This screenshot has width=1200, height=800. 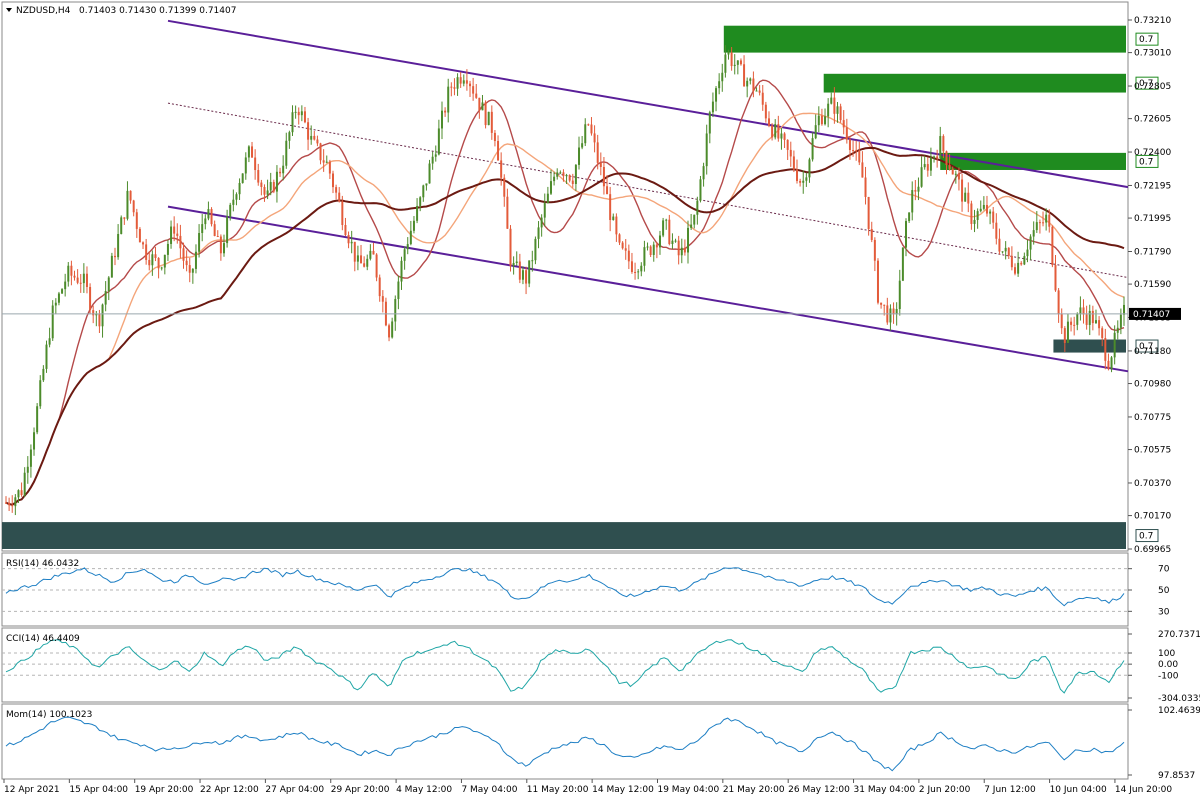 I want to click on price-tick-label: 0.71180, so click(x=1152, y=352).